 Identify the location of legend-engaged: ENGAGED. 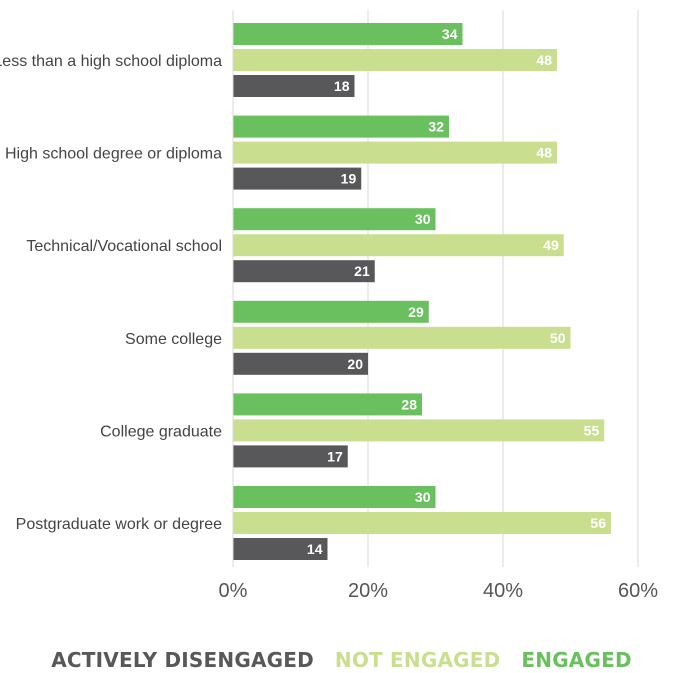
(576, 660).